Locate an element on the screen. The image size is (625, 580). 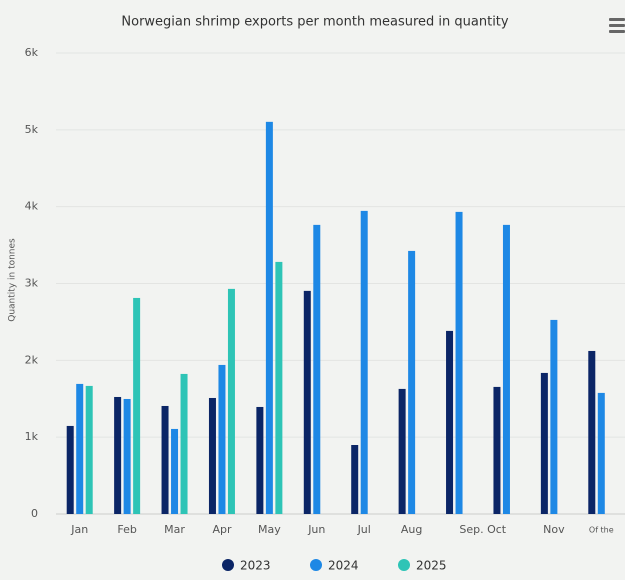
x-tick-label: Apr is located at coordinates (222, 529).